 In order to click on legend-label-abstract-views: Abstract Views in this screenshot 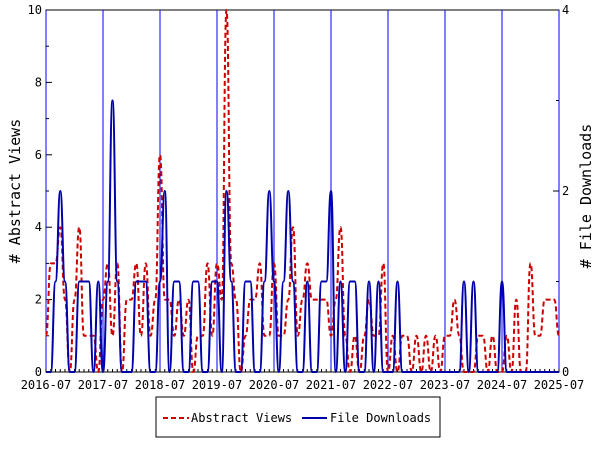, I will do `click(241, 418)`.